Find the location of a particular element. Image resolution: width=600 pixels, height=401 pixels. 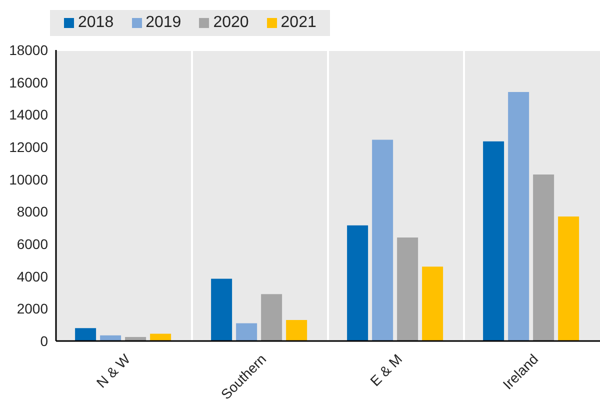

y-tick-label: 18000 is located at coordinates (28, 50).